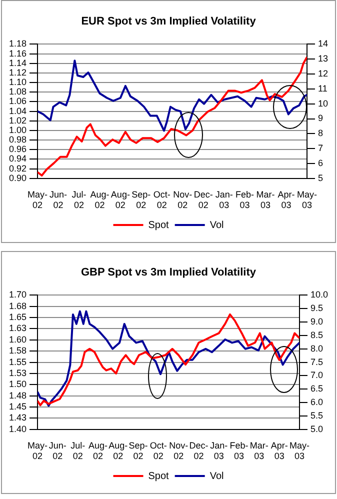 This screenshot has width=337, height=499. What do you see at coordinates (17, 395) in the screenshot?
I see `y-tick-label: 1.48` at bounding box center [17, 395].